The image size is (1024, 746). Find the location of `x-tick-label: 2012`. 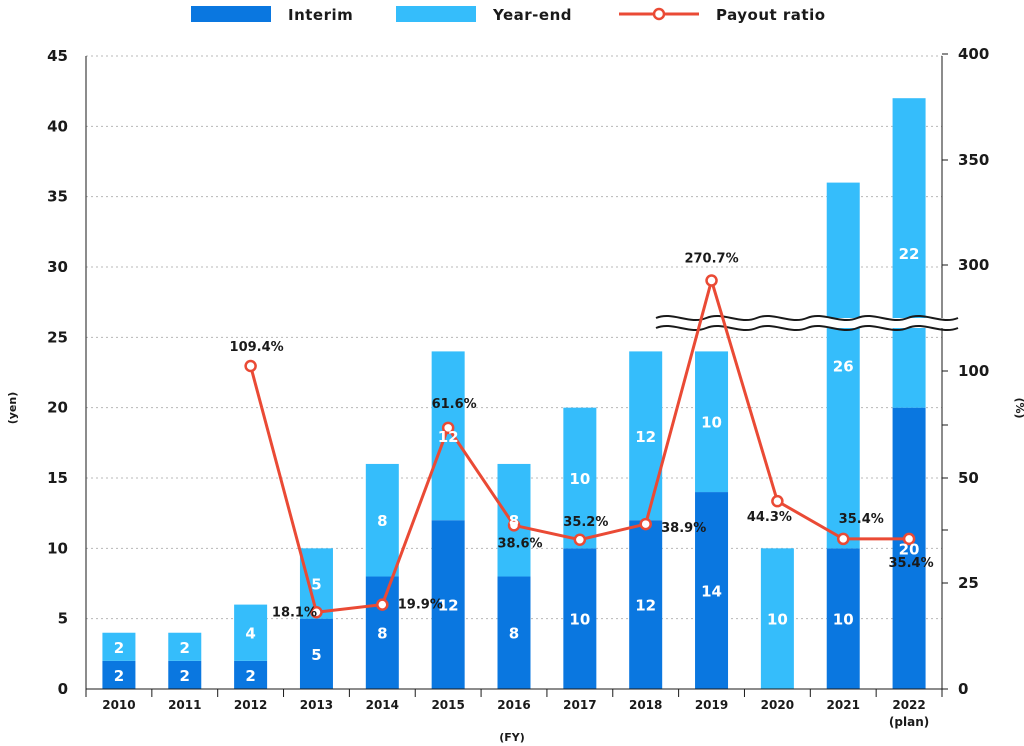

x-tick-label: 2012 is located at coordinates (250, 705).